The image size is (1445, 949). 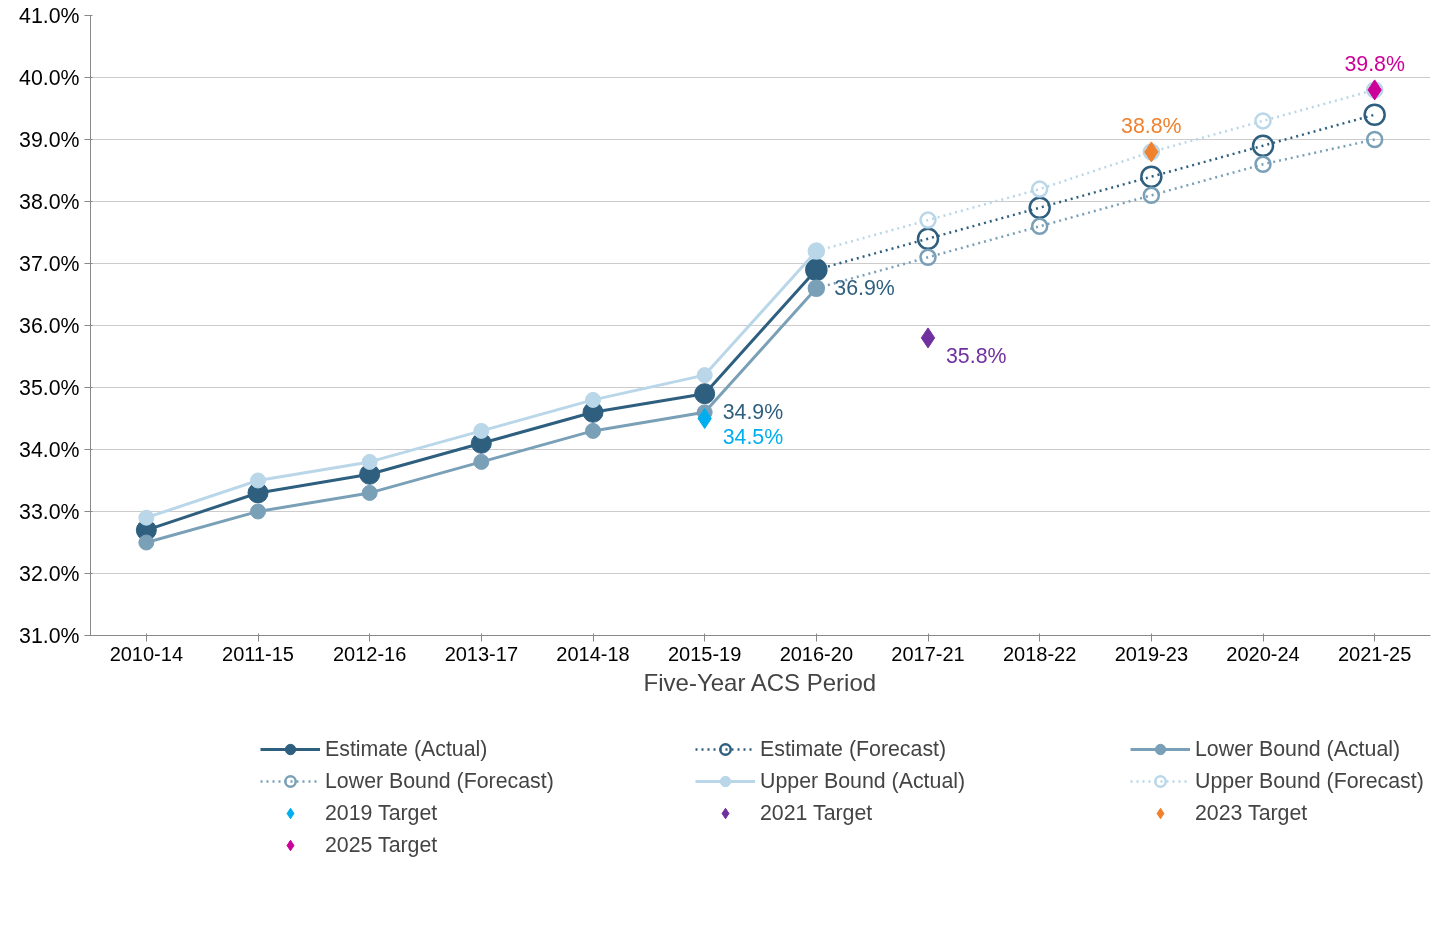 I want to click on y-tick-label: 40.0%, so click(x=49, y=77).